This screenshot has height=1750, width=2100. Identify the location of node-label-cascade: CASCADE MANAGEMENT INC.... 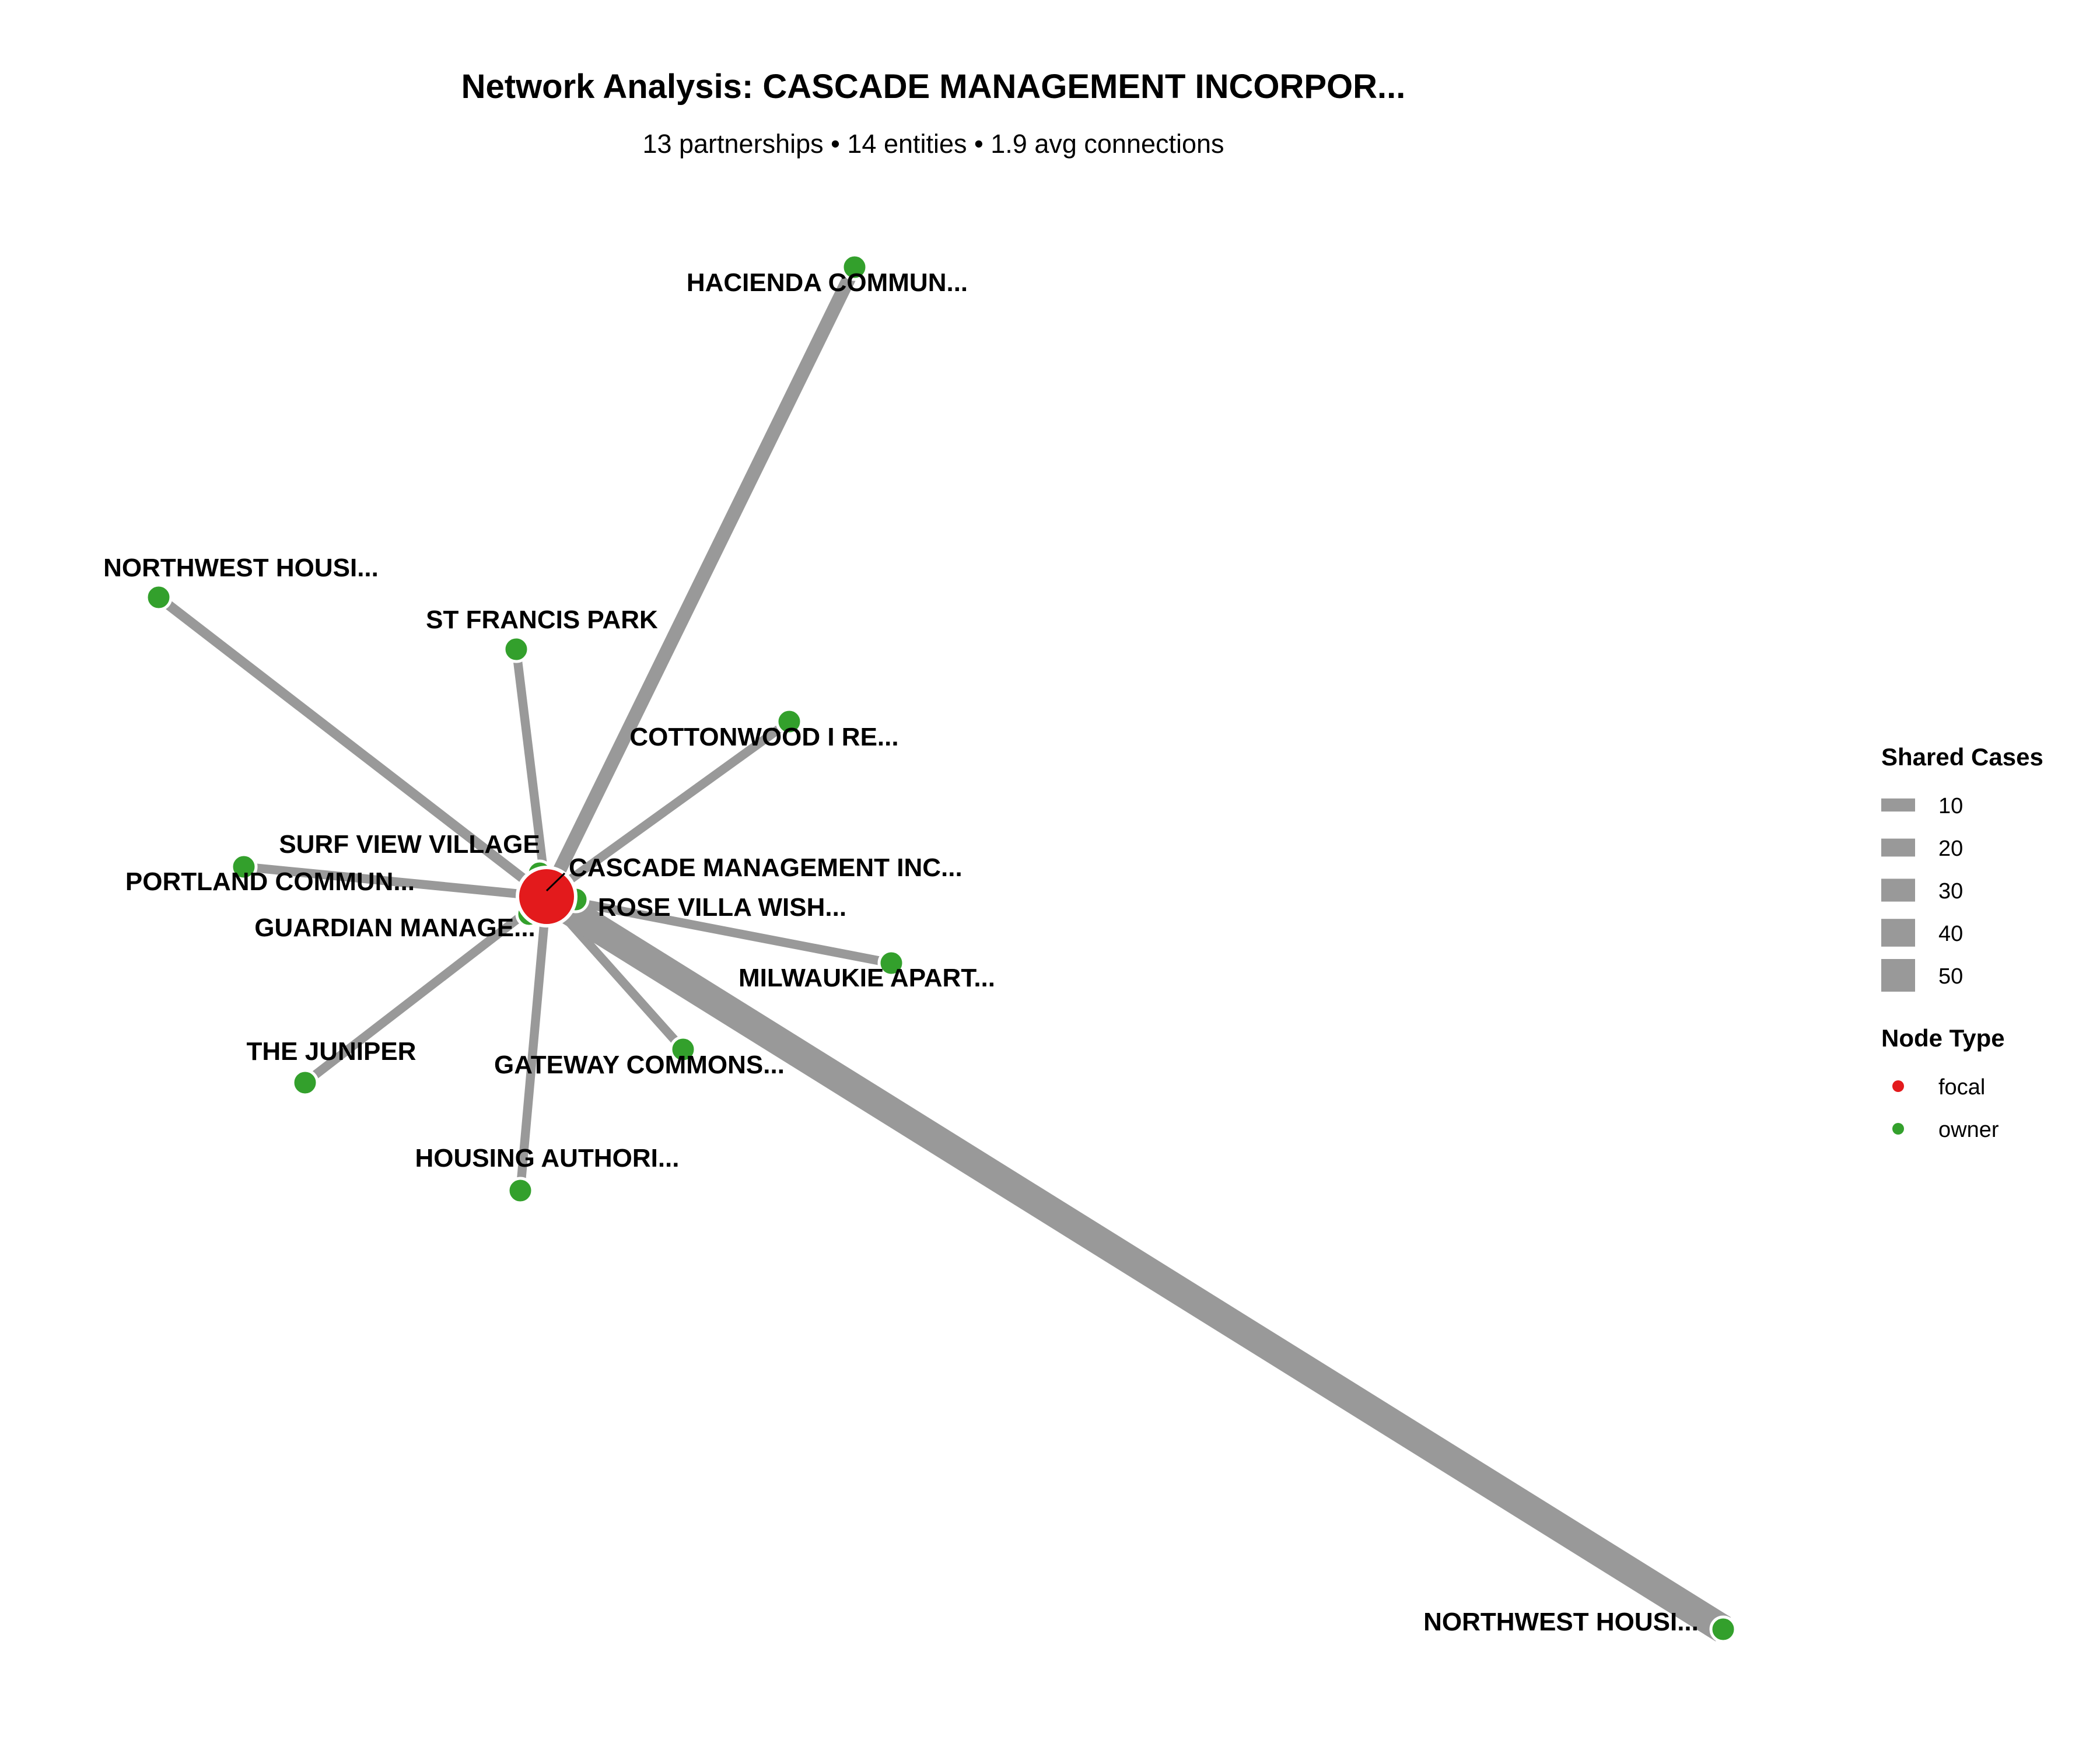
(766, 867).